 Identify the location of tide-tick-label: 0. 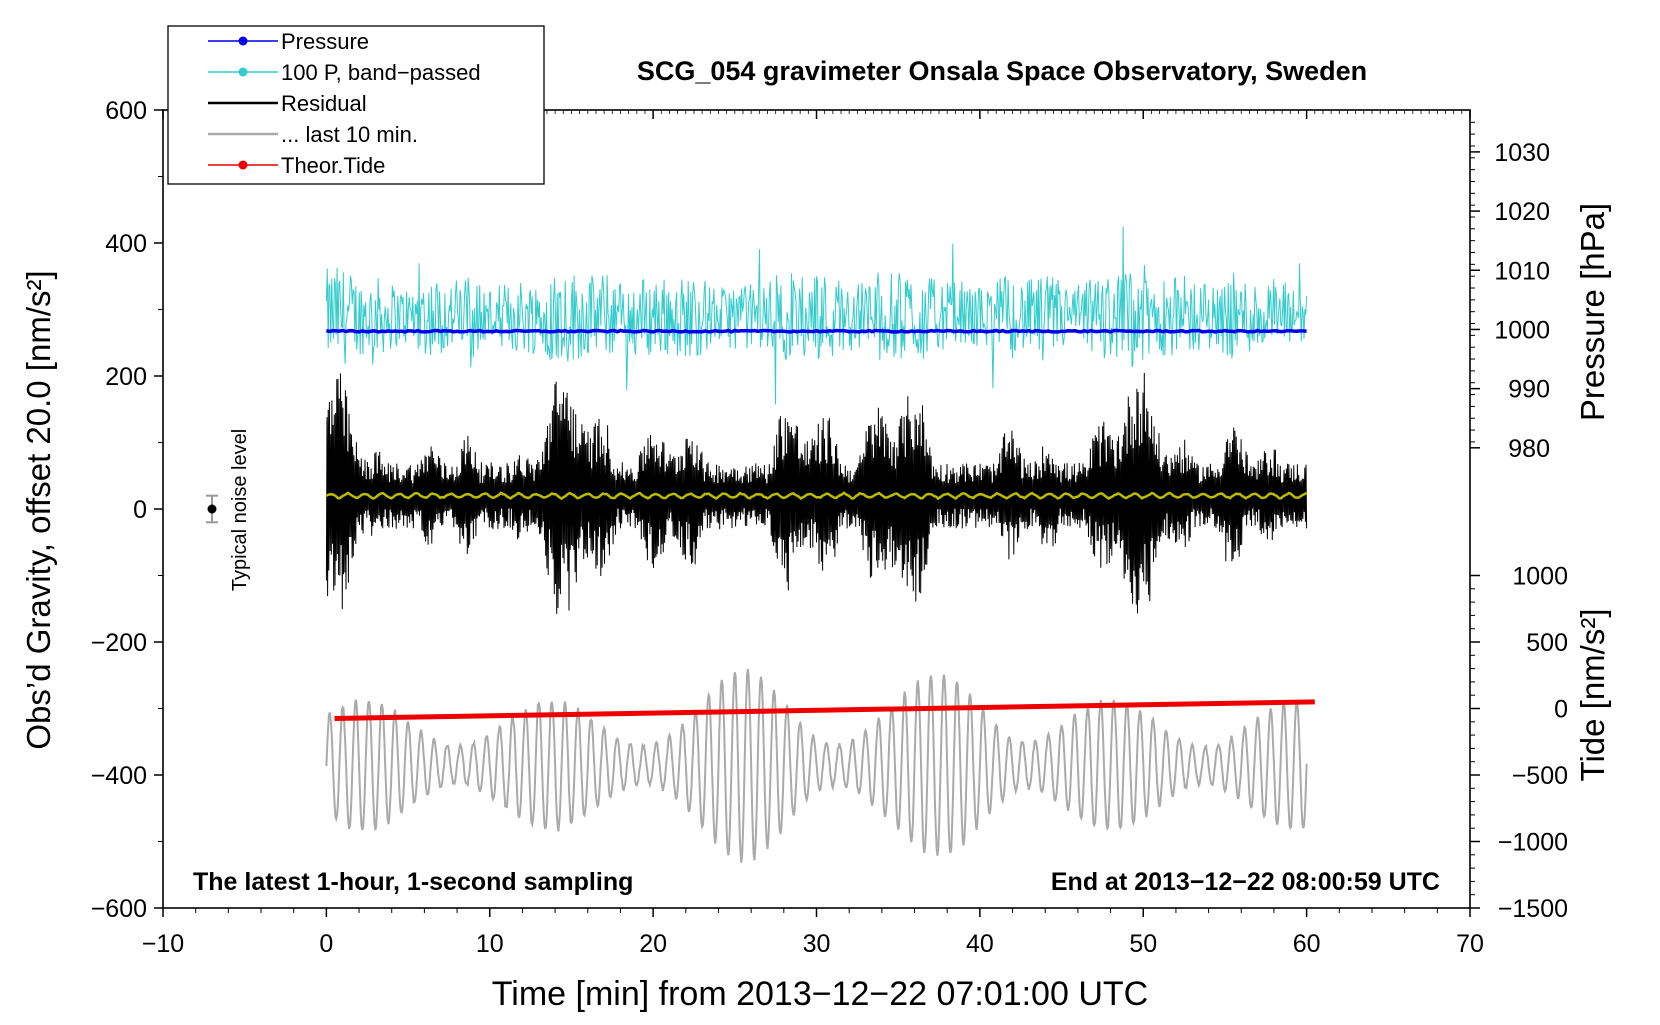
(1561, 710).